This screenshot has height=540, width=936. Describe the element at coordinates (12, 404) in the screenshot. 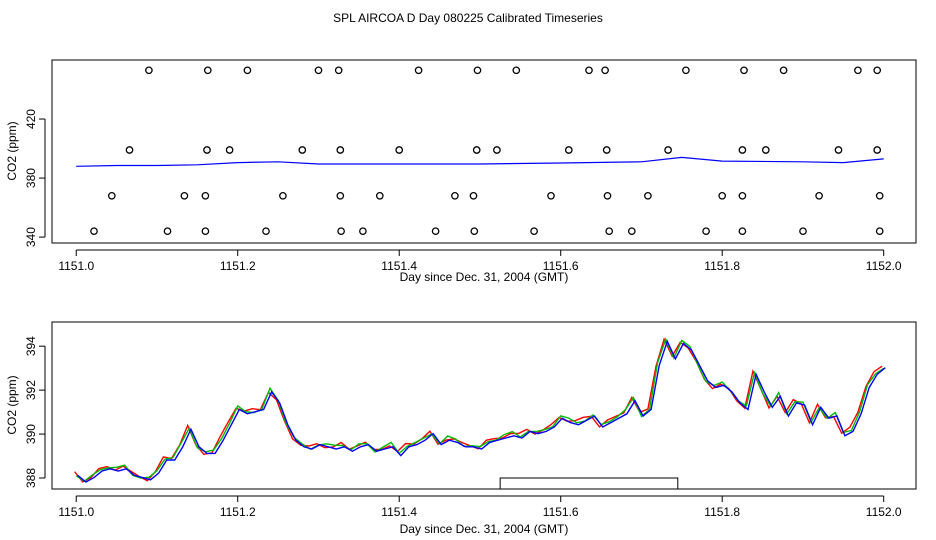

I see `panel-bottom-ylabel: CO2 (ppm)` at that location.